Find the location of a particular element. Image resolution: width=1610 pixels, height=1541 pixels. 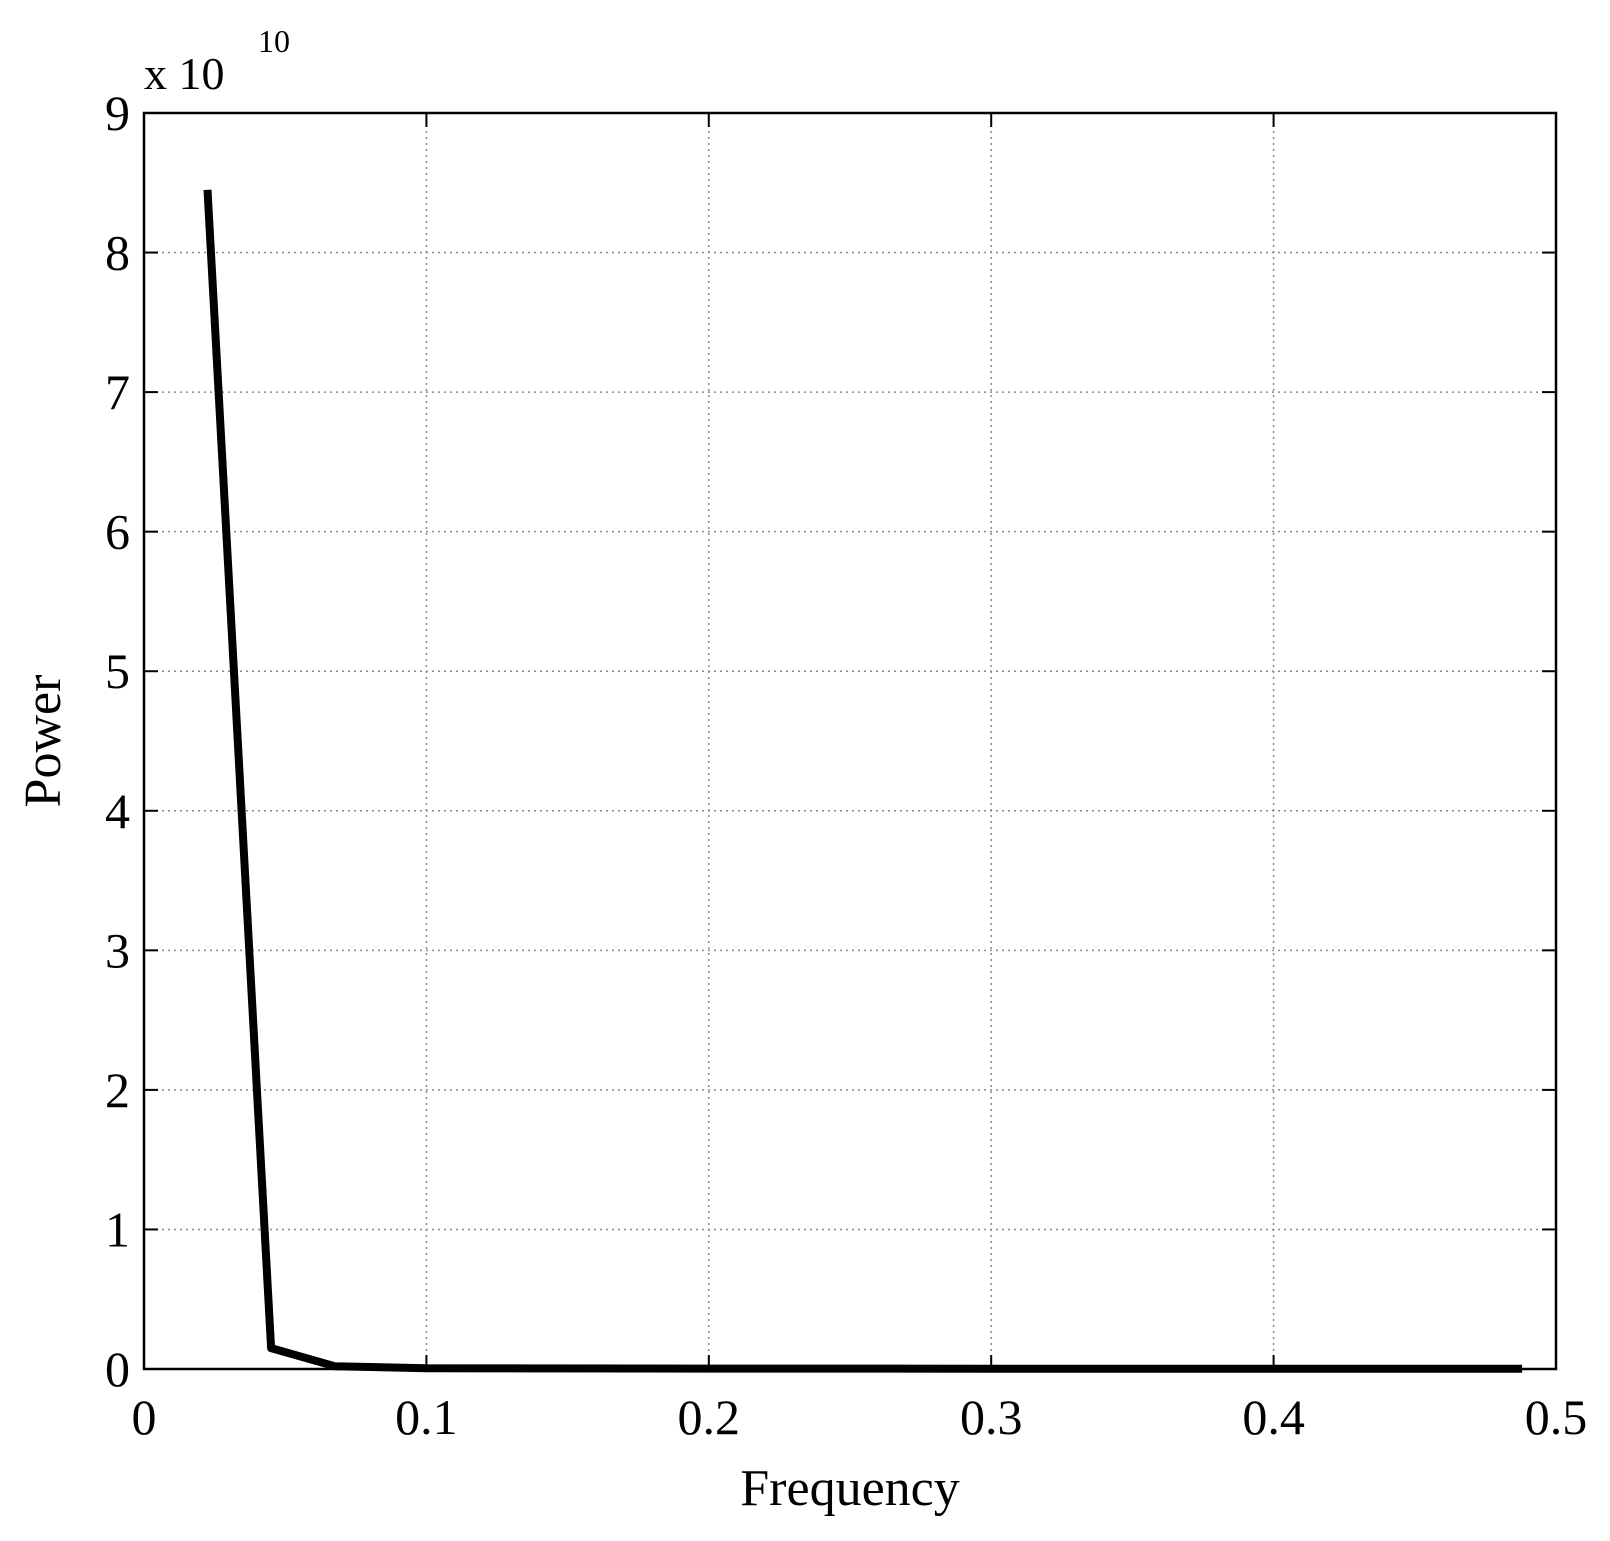

x-tick-label: 0.4 is located at coordinates (1273, 1417).